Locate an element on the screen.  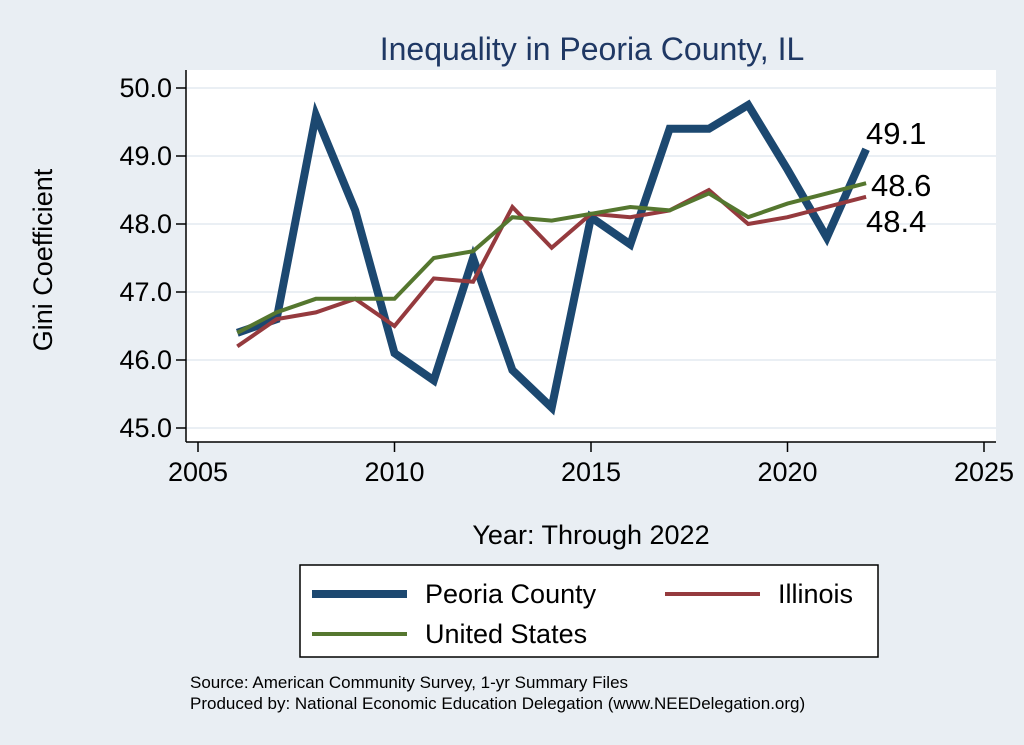
y-axis-label: Gini Coefficient is located at coordinates (43, 259).